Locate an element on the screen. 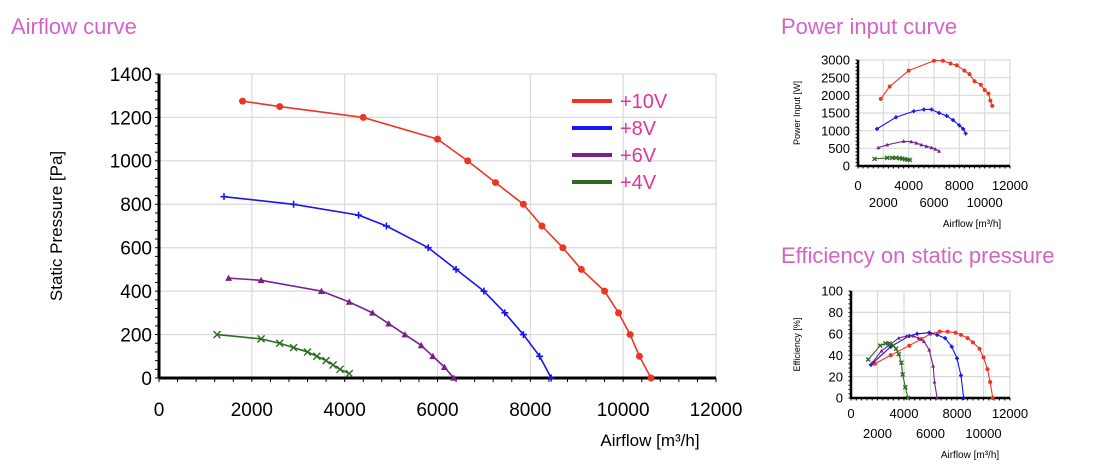 The image size is (1118, 472). y-tick-label: 2500 is located at coordinates (835, 77).